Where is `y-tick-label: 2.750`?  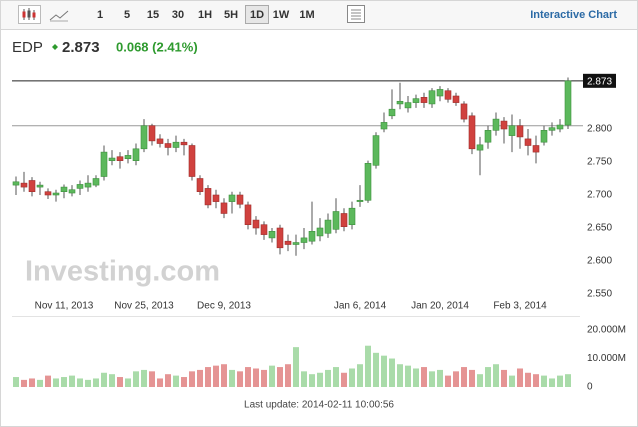 y-tick-label: 2.750 is located at coordinates (599, 162).